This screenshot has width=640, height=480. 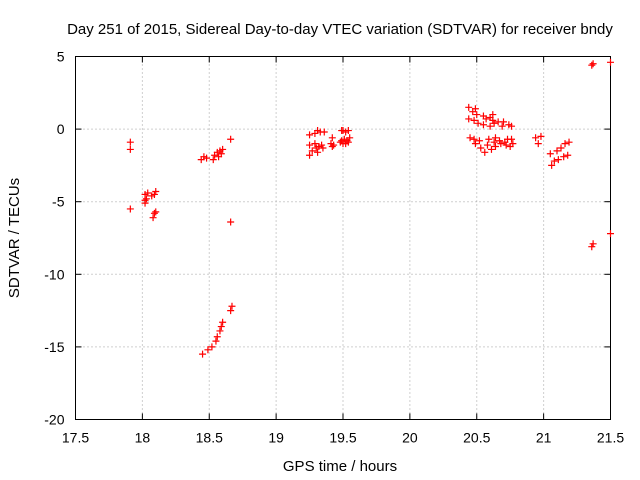 I want to click on x-tick-label: 21.5, so click(x=610, y=438).